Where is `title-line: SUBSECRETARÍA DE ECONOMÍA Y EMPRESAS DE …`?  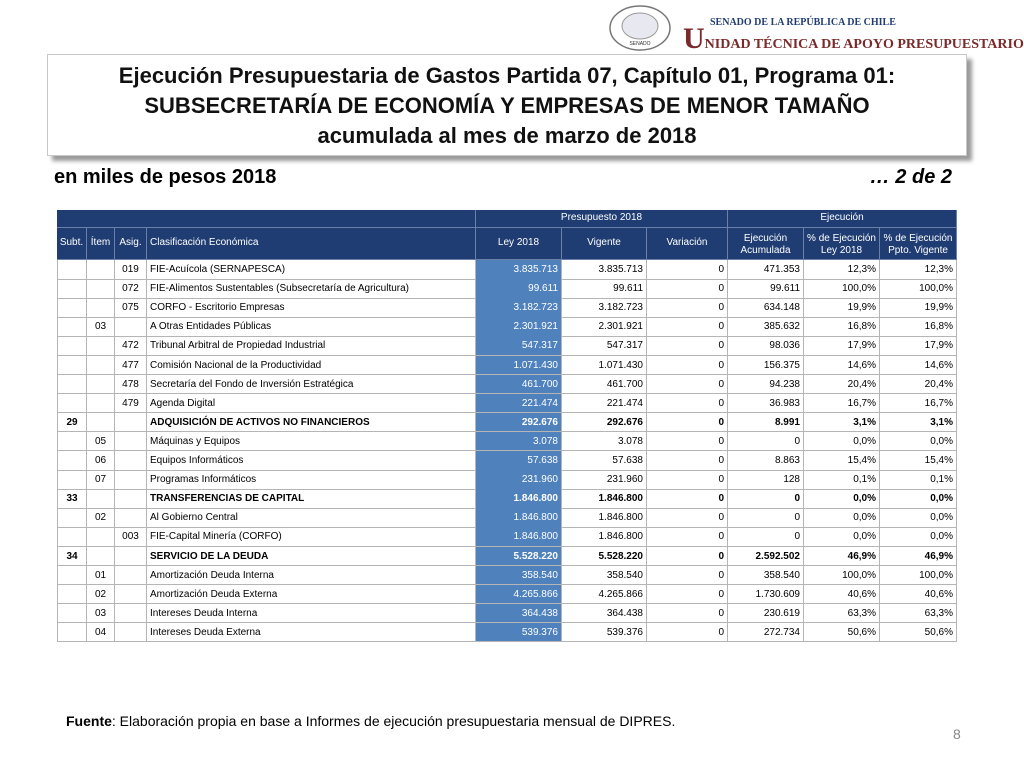
title-line: SUBSECRETARÍA DE ECONOMÍA Y EMPRESAS DE … is located at coordinates (507, 105).